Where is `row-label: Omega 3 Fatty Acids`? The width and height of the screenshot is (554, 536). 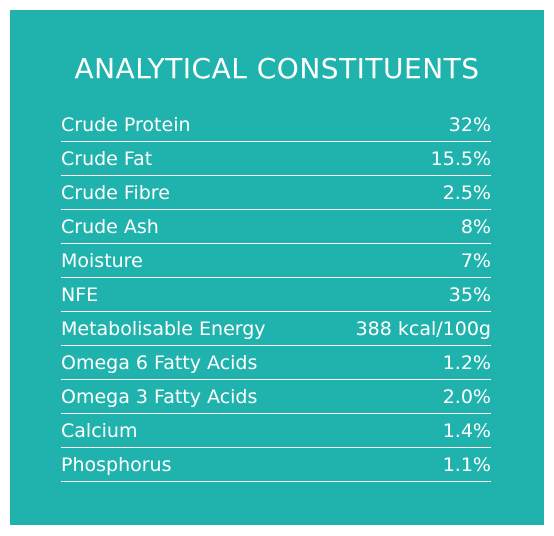
row-label: Omega 3 Fatty Acids is located at coordinates (159, 397).